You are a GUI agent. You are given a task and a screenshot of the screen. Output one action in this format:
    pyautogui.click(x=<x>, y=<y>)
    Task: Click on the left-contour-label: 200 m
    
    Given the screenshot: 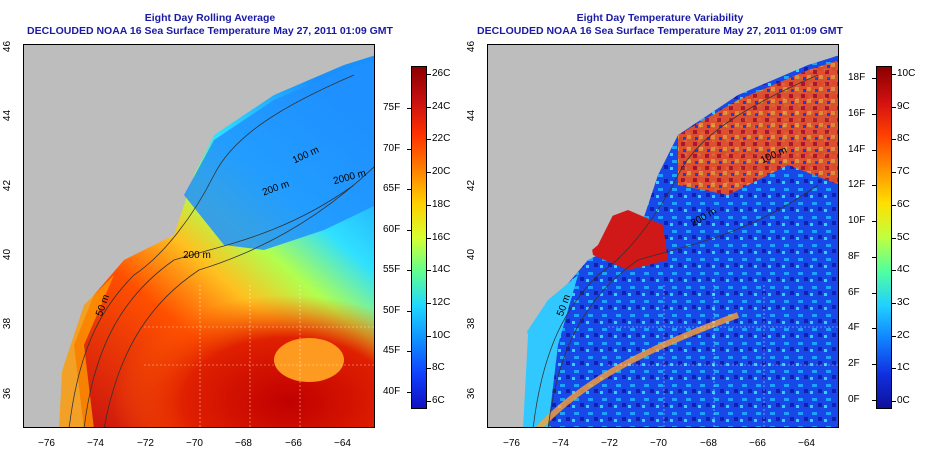 What is the action you would take?
    pyautogui.click(x=197, y=255)
    